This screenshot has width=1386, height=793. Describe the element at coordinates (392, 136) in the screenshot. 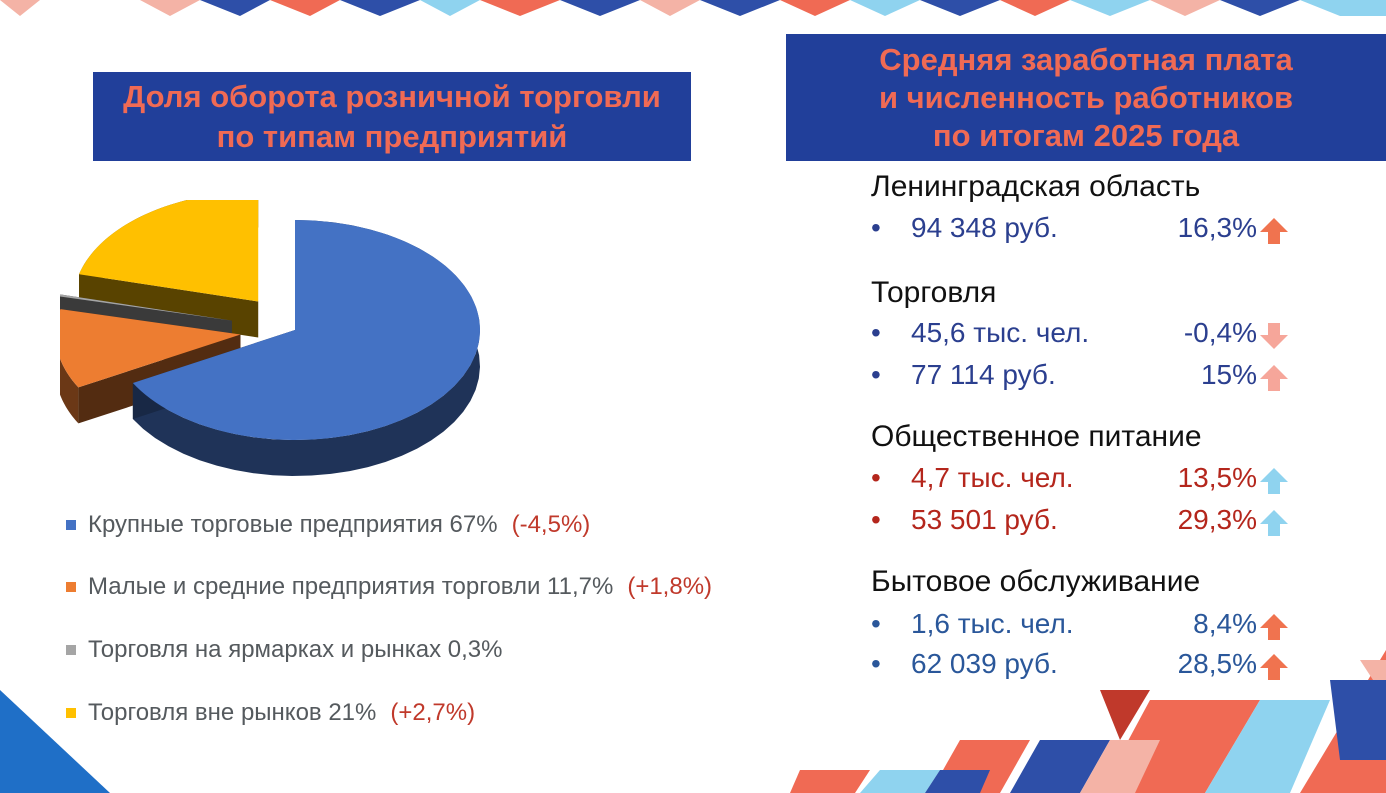

I see `chart-title-line-2: по типам предприятий` at that location.